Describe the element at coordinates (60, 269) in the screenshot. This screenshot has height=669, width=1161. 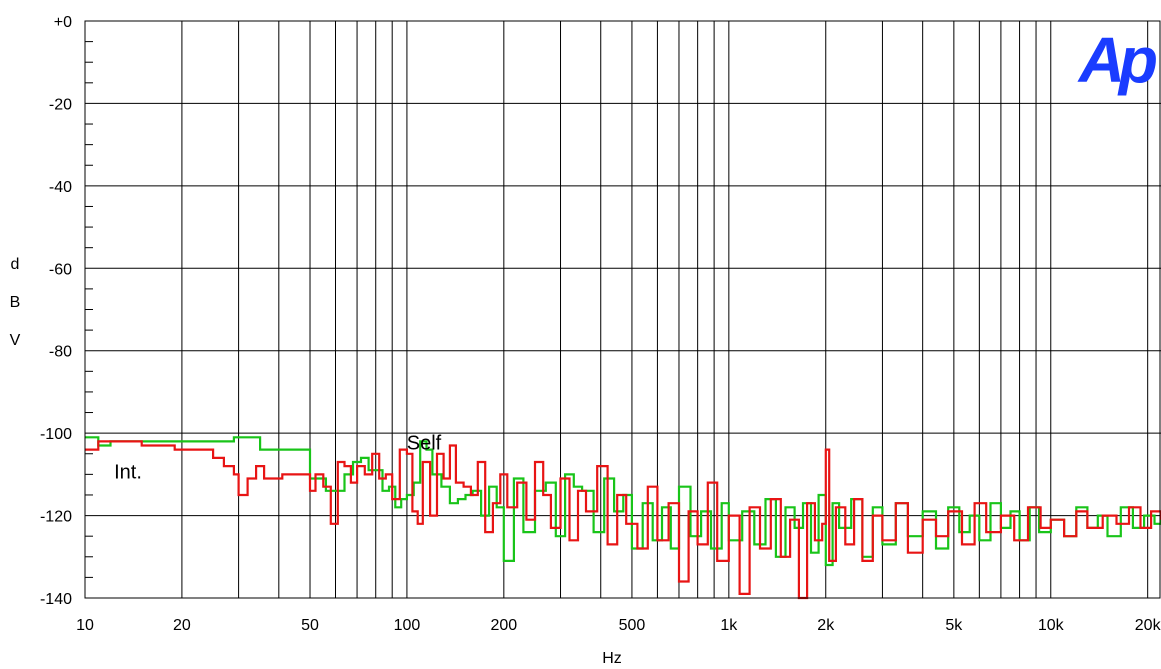
I see `y-tick-label: -60` at that location.